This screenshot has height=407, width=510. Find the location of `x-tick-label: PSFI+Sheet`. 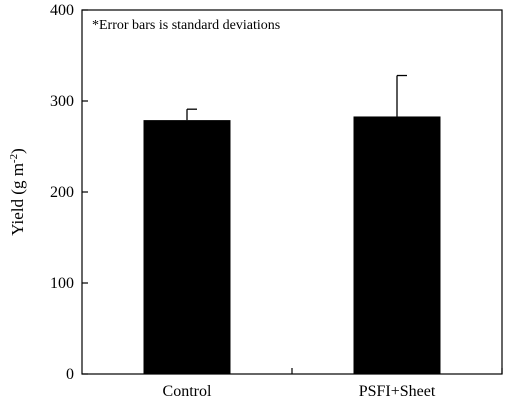

x-tick-label: PSFI+Sheet is located at coordinates (397, 391).